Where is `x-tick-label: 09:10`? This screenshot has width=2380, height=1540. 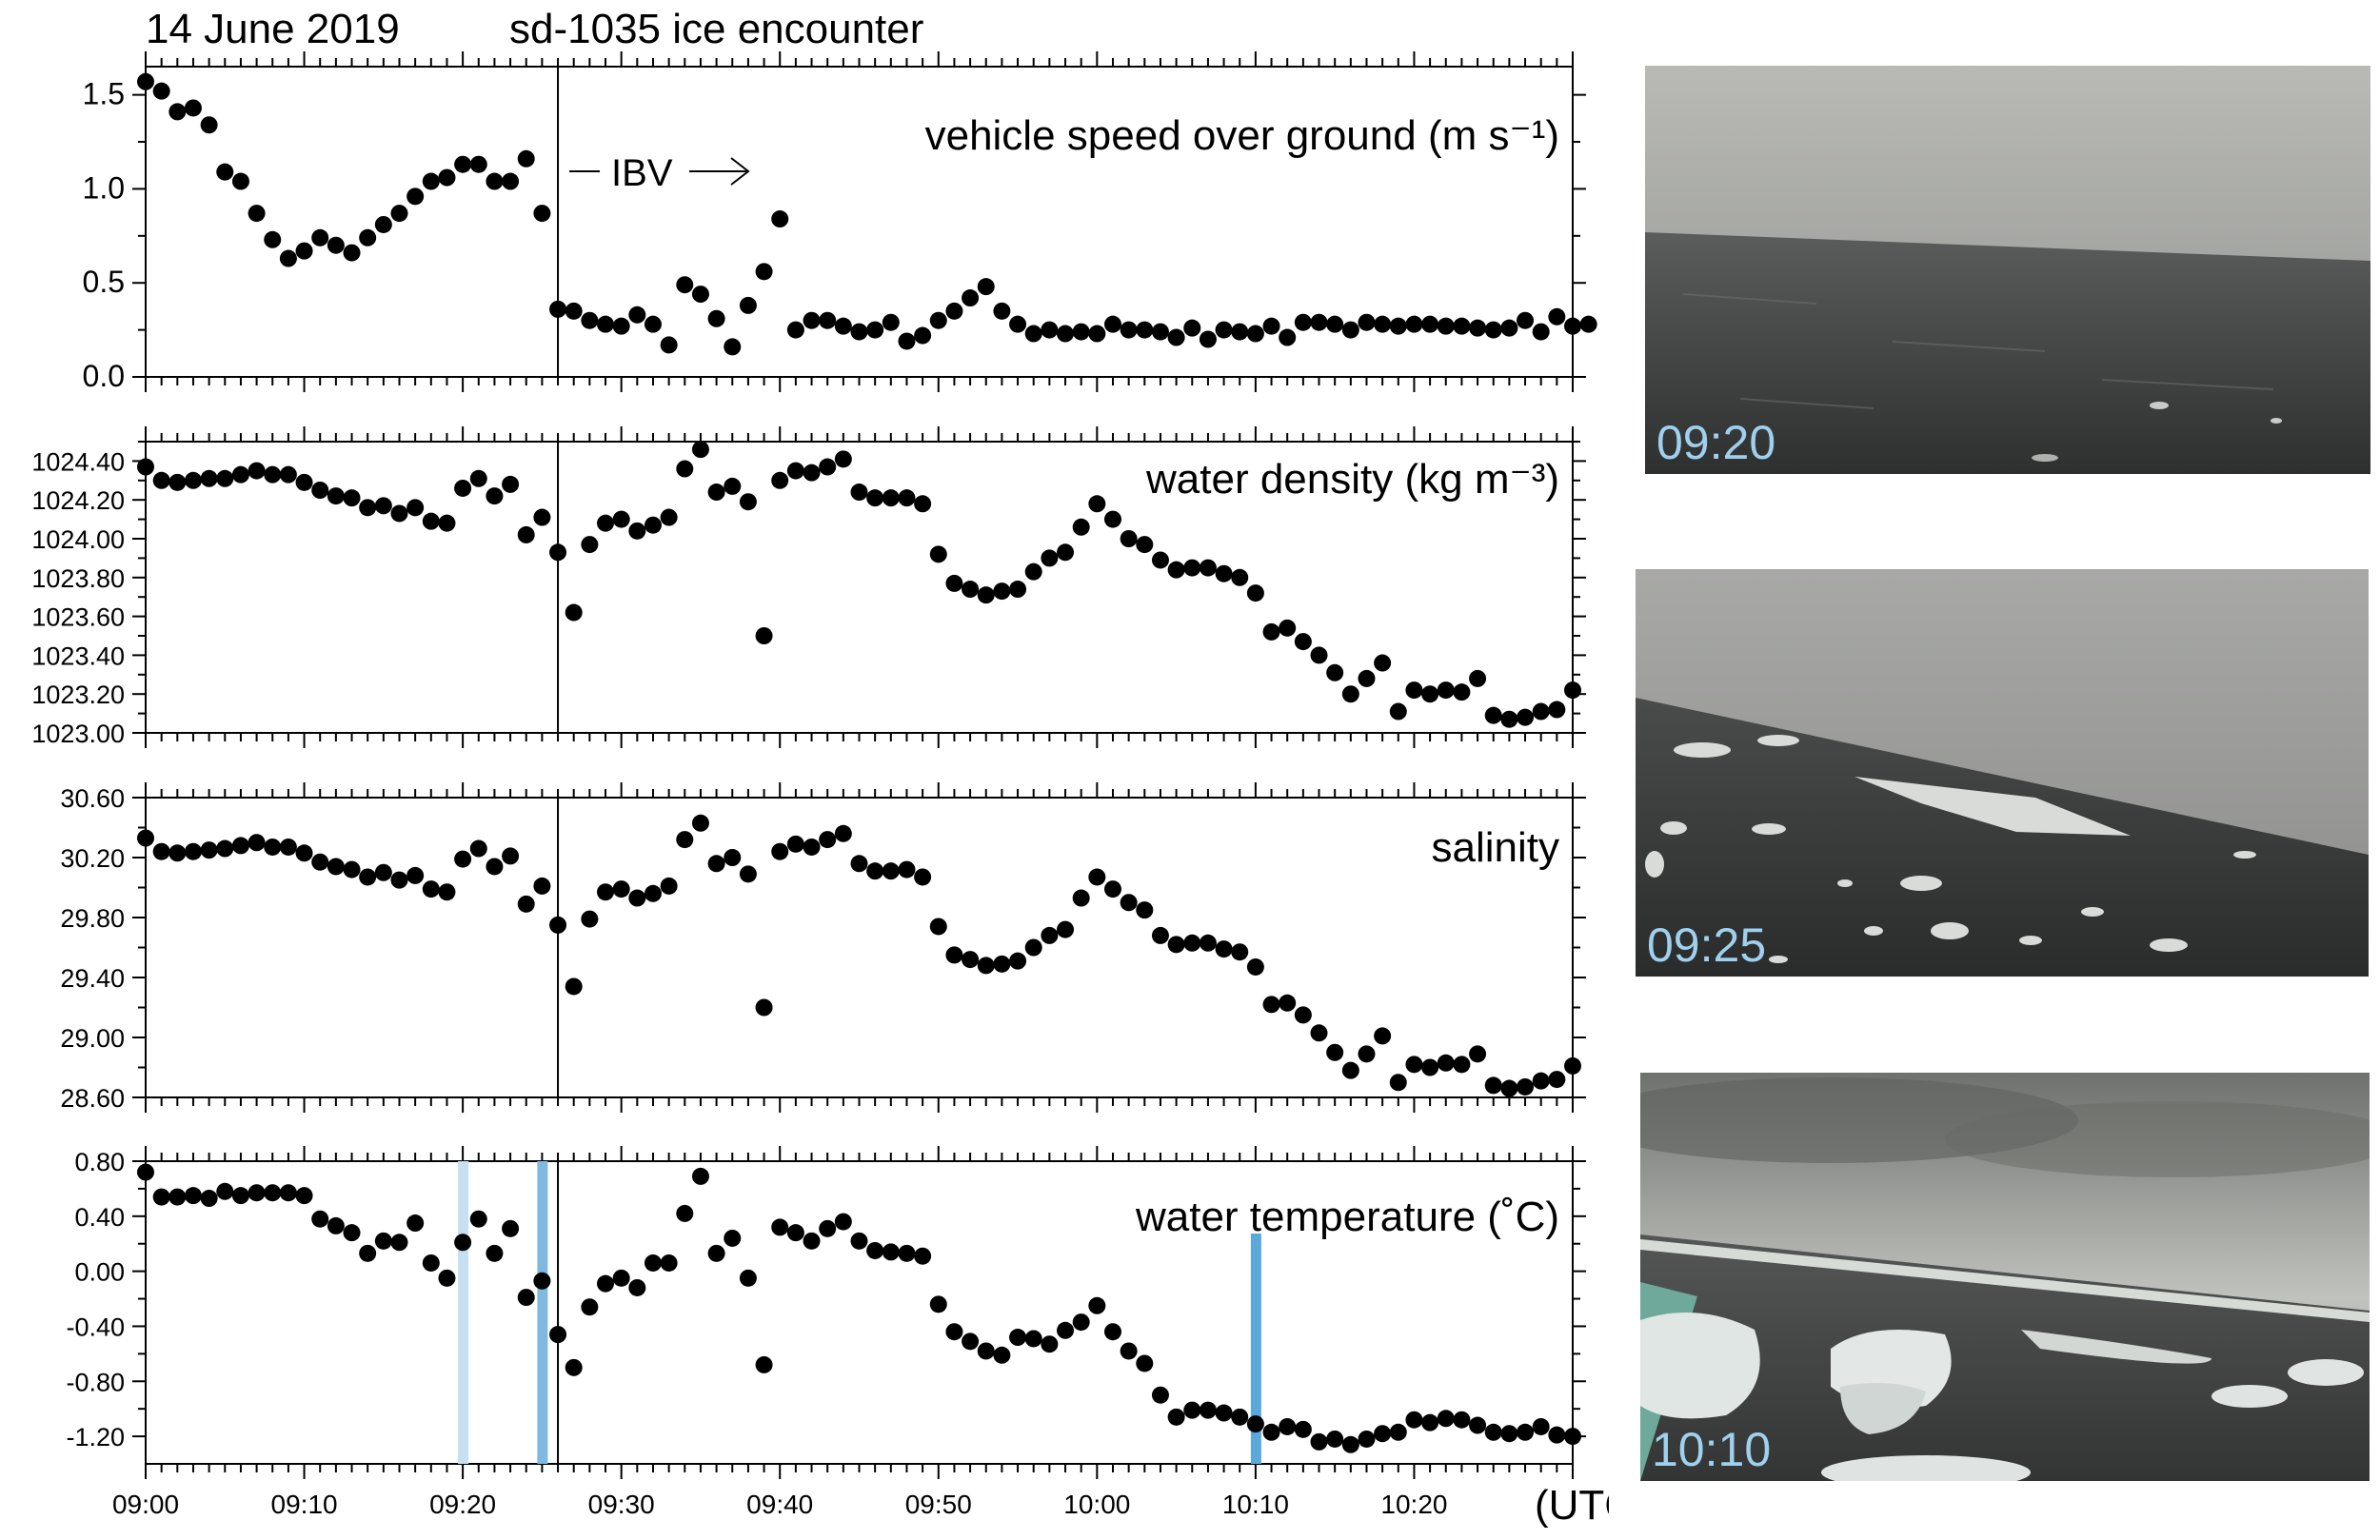 x-tick-label: 09:10 is located at coordinates (304, 1504).